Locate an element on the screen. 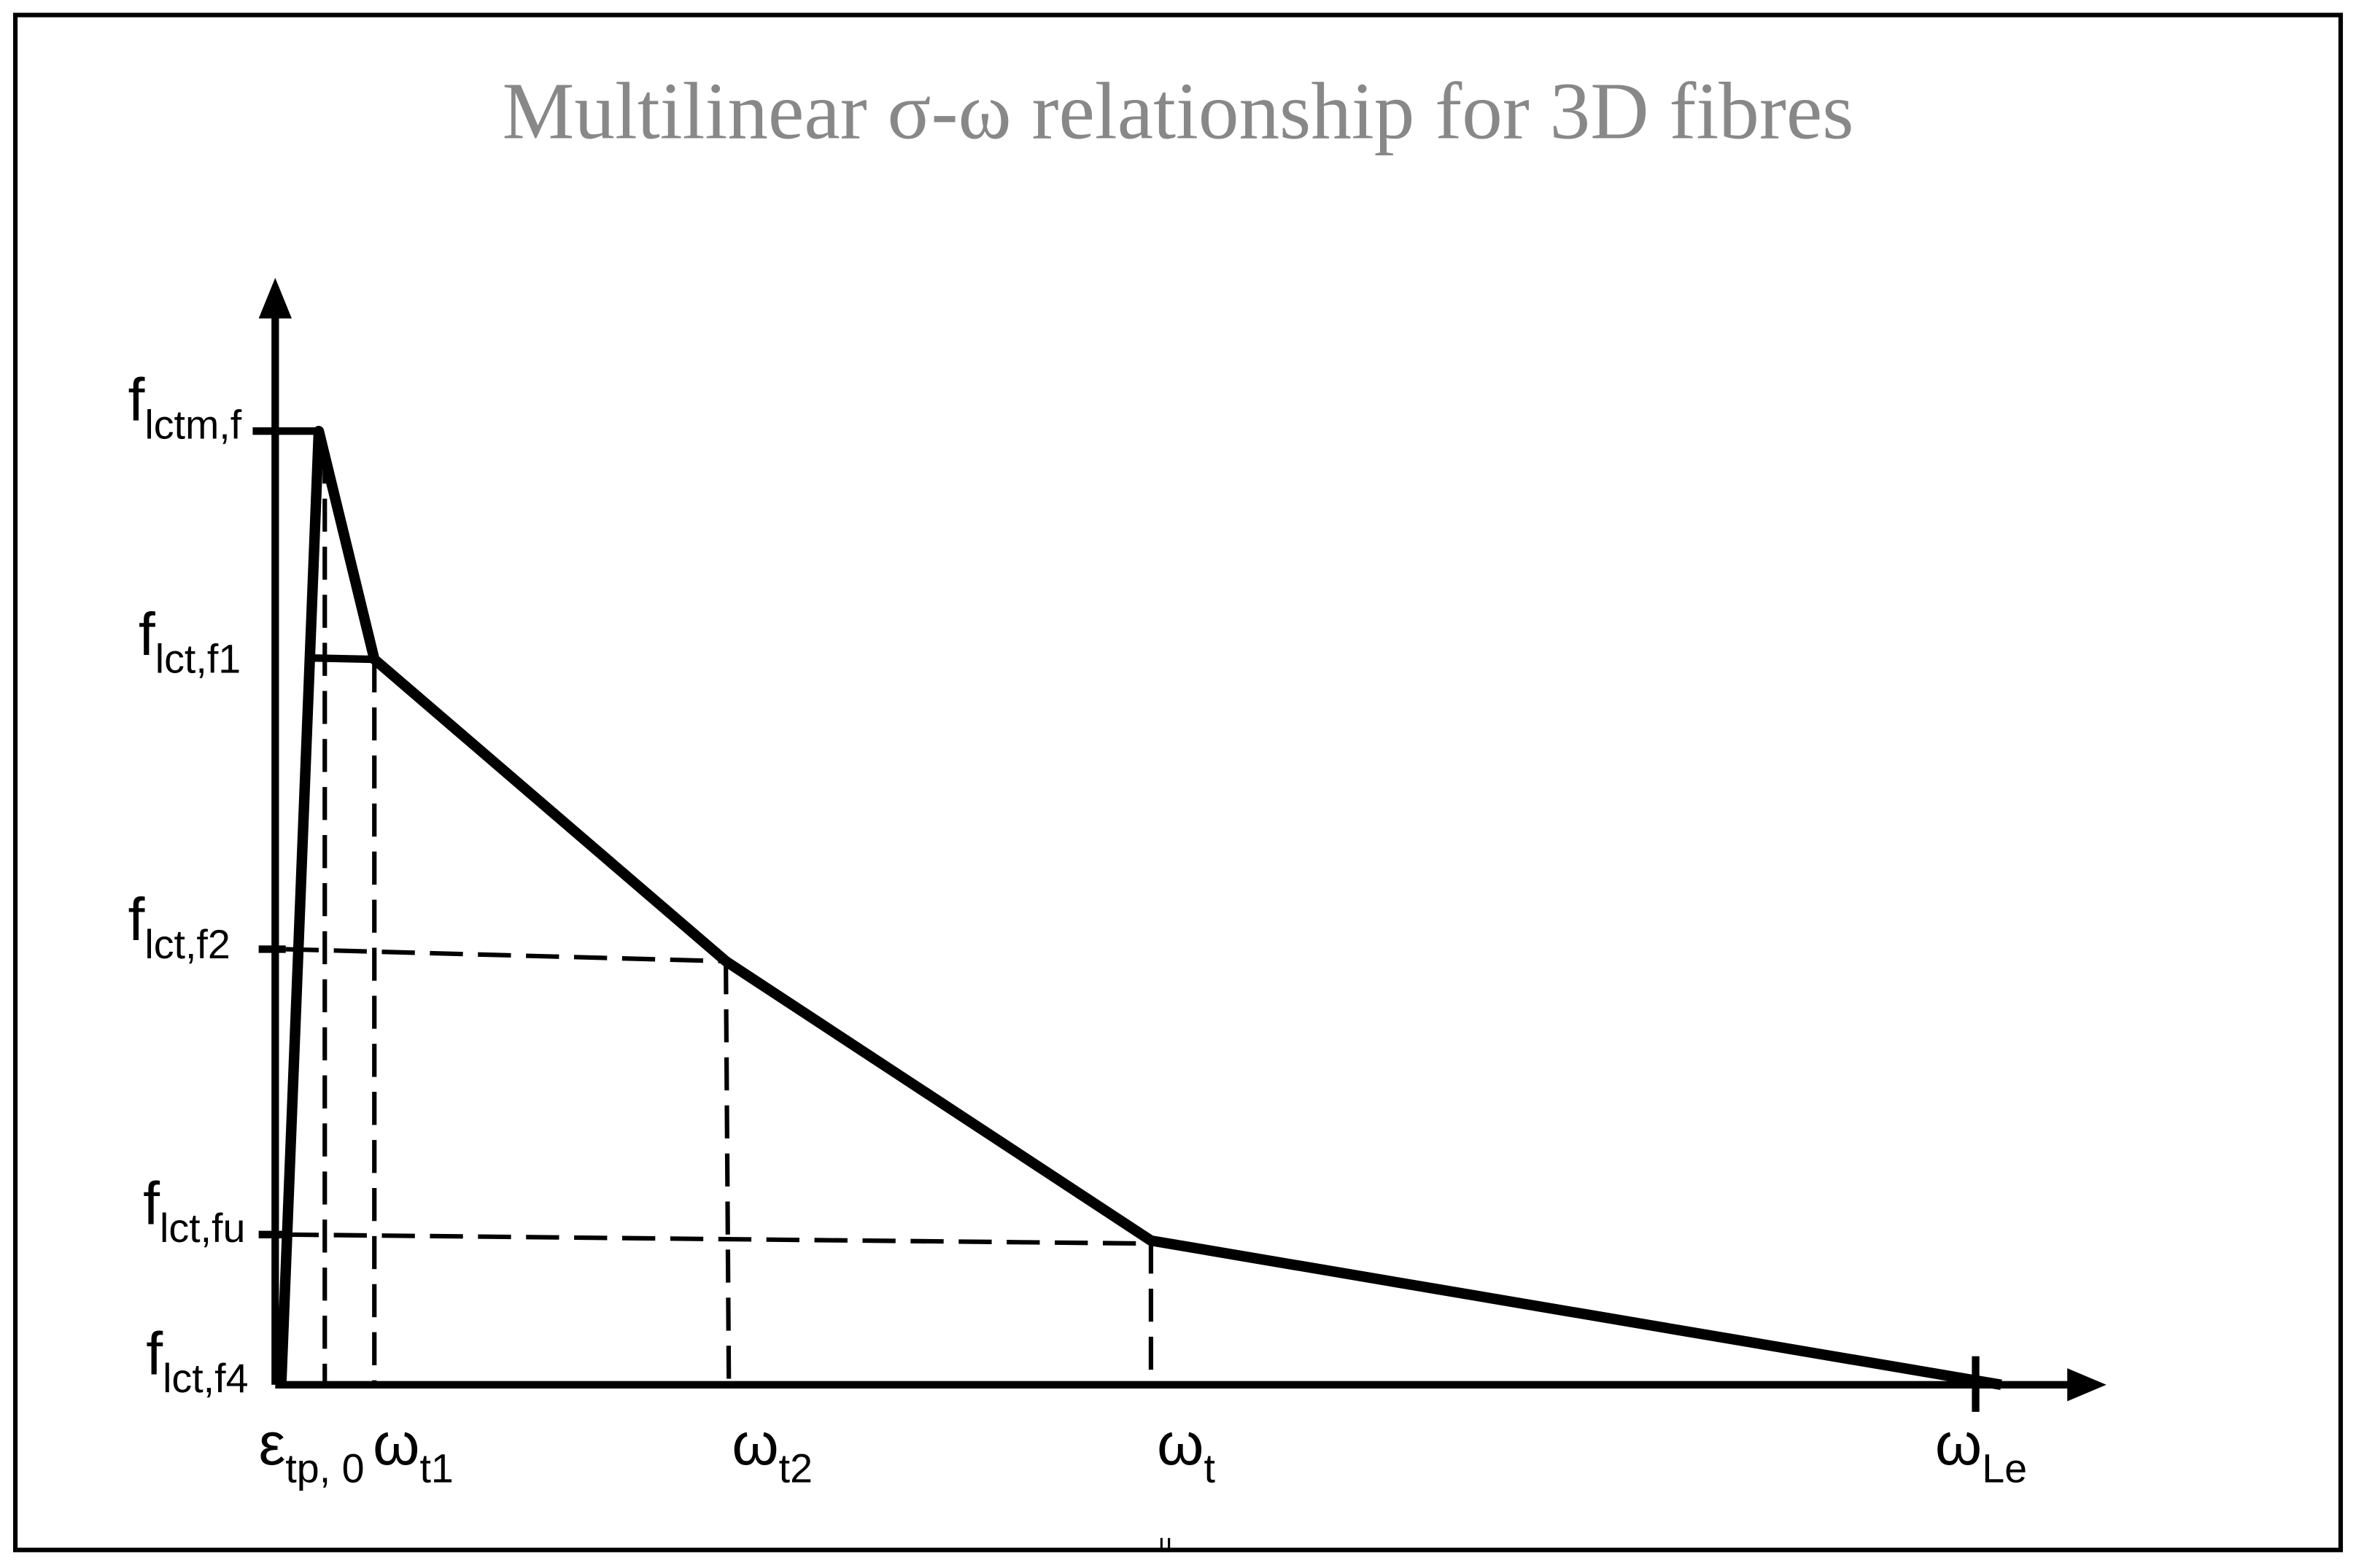 The image size is (2356, 1568). x-label: ωt is located at coordinates (1186, 1450).